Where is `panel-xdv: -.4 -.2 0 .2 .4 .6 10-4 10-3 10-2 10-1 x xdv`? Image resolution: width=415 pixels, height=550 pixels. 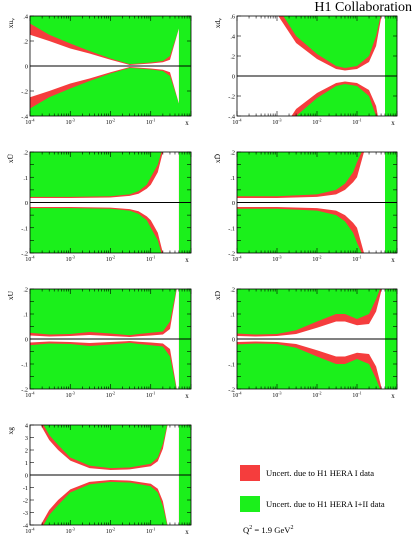 panel-xdv: -.4 -.2 0 .2 .4 .6 10-4 10-3 10-2 10-1 x xdv is located at coordinates (305, 70).